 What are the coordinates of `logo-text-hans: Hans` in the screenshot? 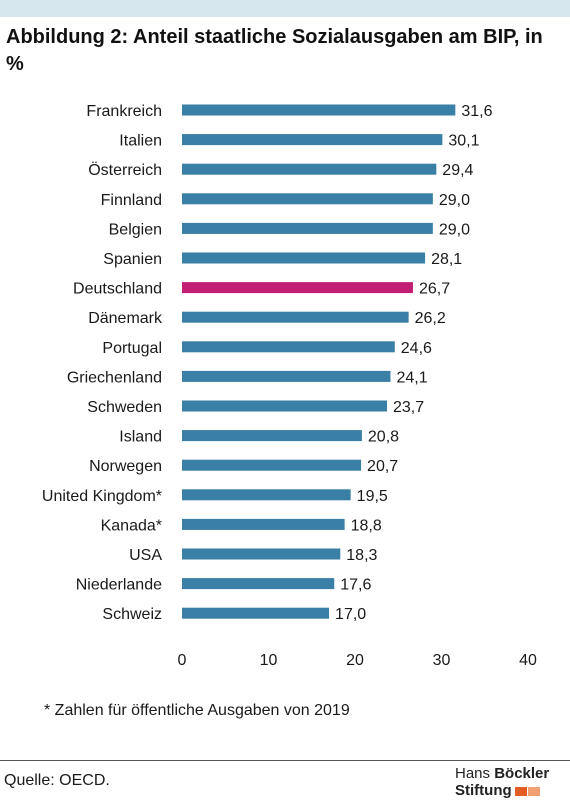 It's located at (473, 773).